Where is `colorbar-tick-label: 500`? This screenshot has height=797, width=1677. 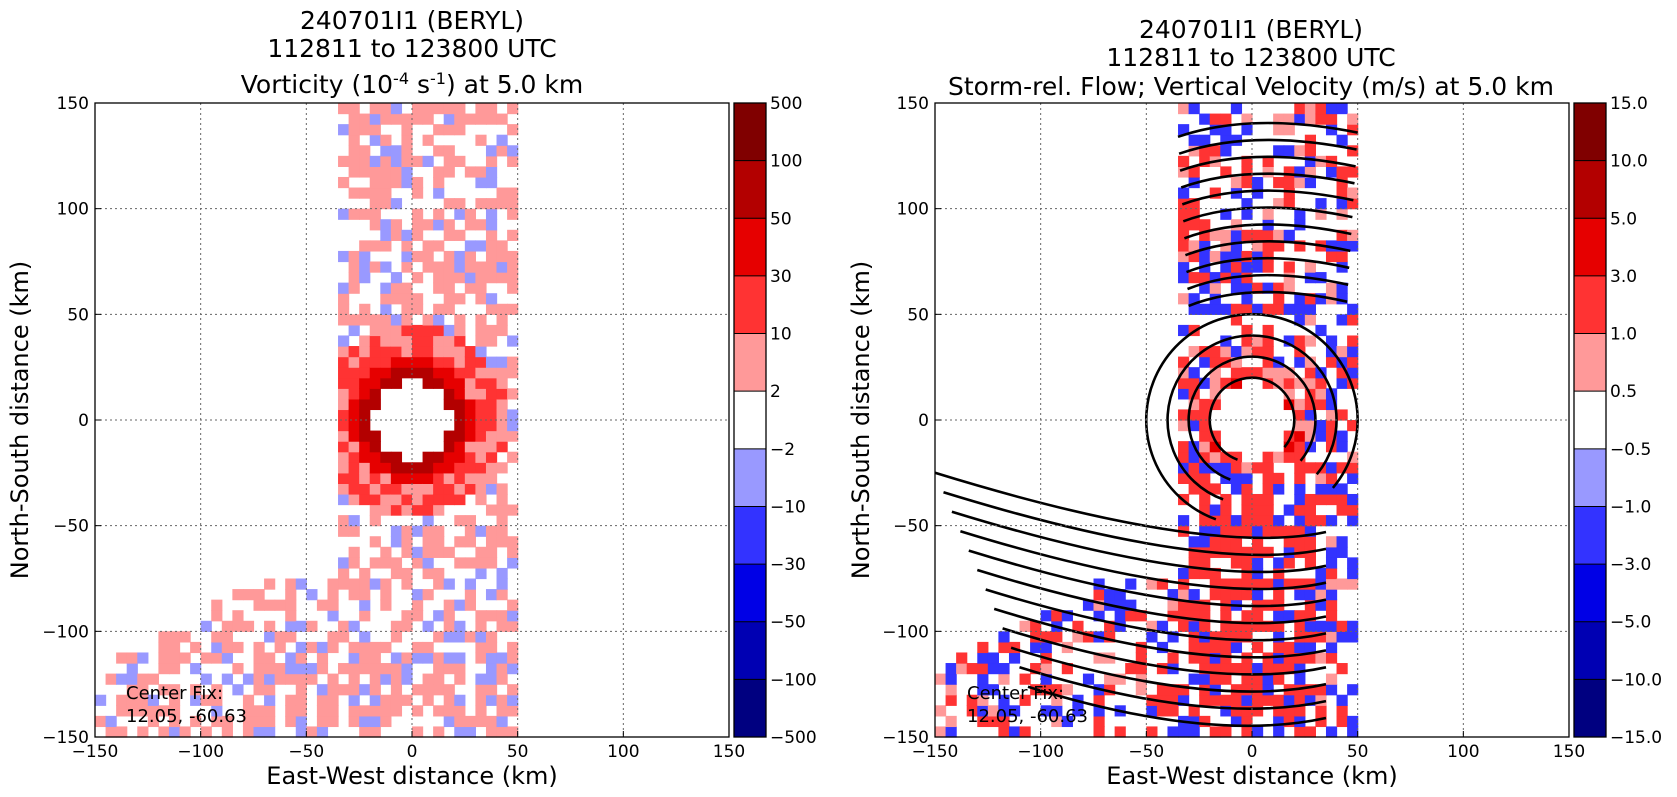
colorbar-tick-label: 500 is located at coordinates (786, 104).